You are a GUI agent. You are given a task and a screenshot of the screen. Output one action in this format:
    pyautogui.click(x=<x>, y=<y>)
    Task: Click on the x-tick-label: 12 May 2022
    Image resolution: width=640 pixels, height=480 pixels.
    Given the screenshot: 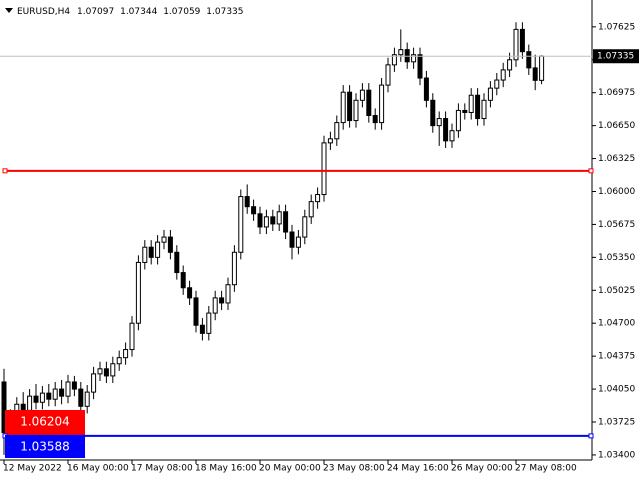 What is the action you would take?
    pyautogui.click(x=32, y=469)
    